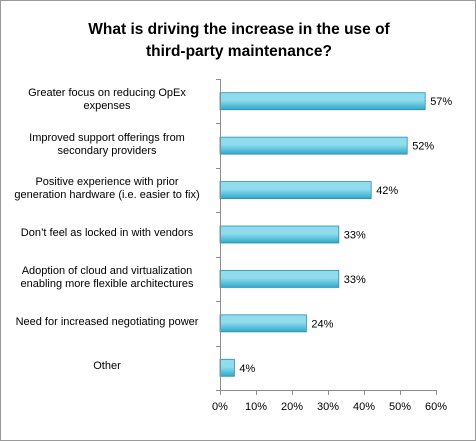  Describe the element at coordinates (107, 283) in the screenshot. I see `category-label-4-line-1: enabling more flexible architectures` at that location.